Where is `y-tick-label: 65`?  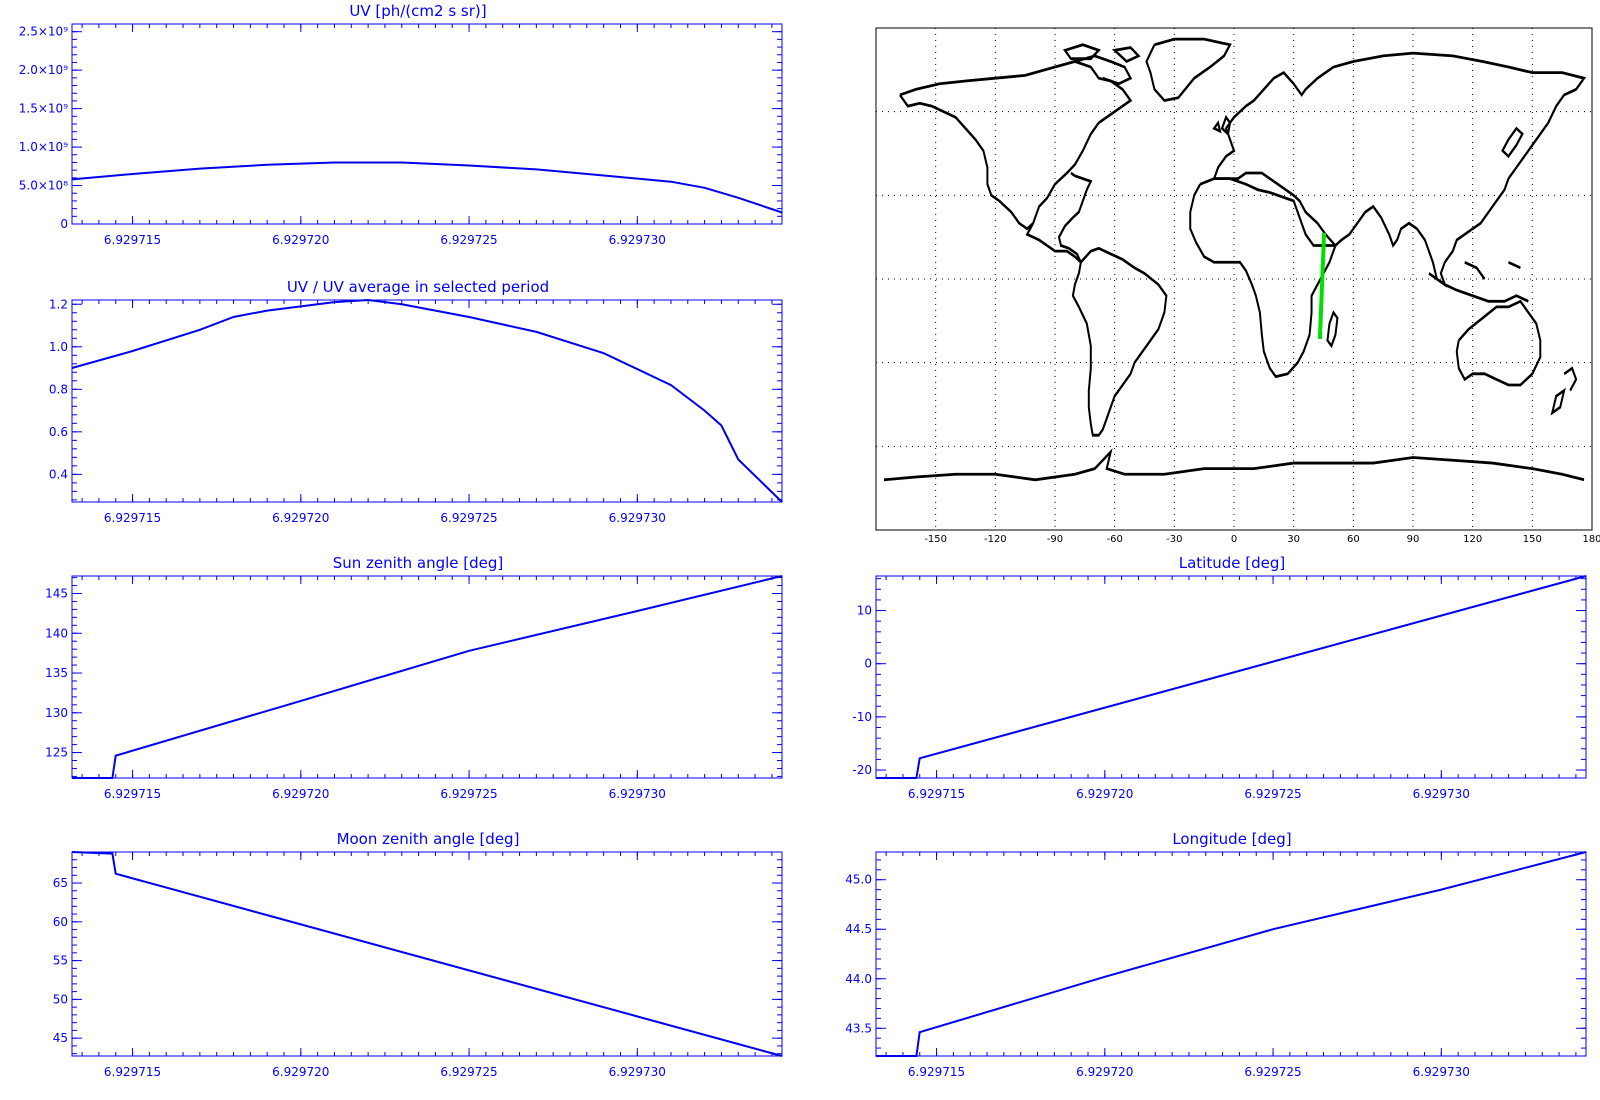 y-tick-label: 65 is located at coordinates (60, 883).